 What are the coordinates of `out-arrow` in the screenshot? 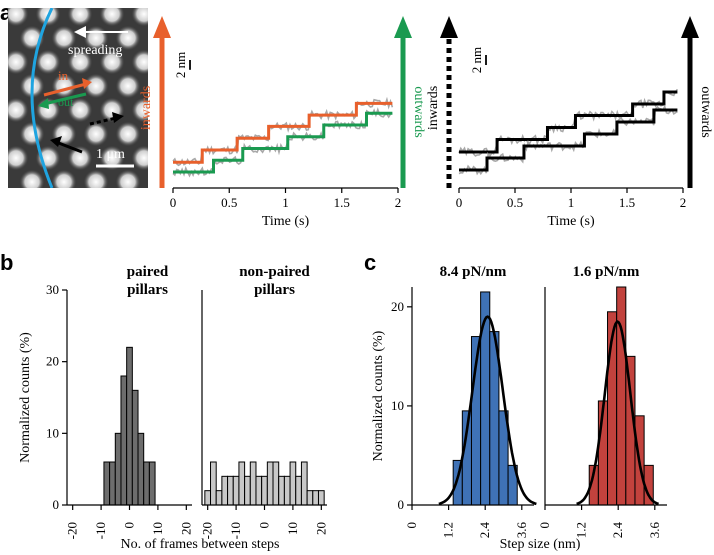 It's located at (65, 99).